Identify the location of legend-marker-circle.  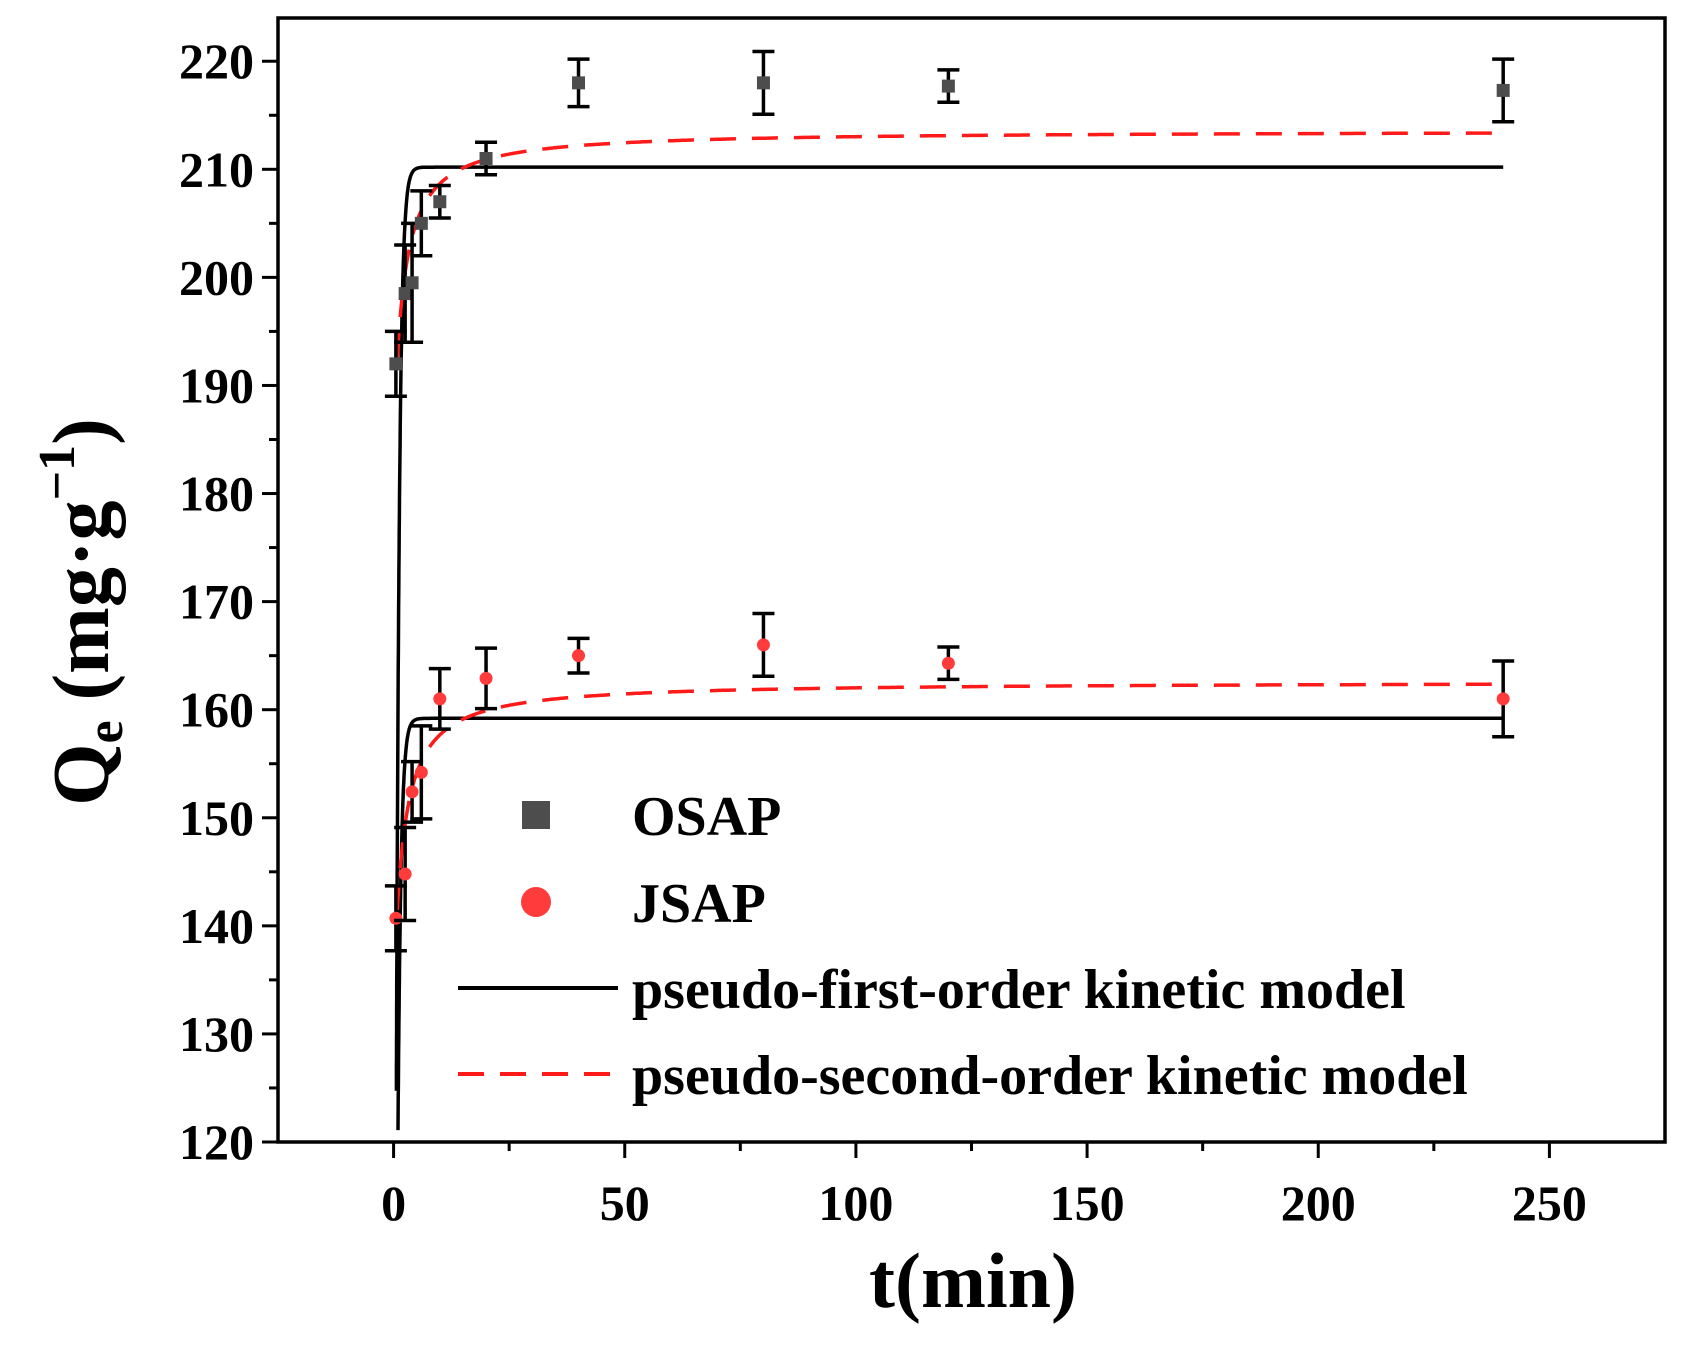
(536, 902).